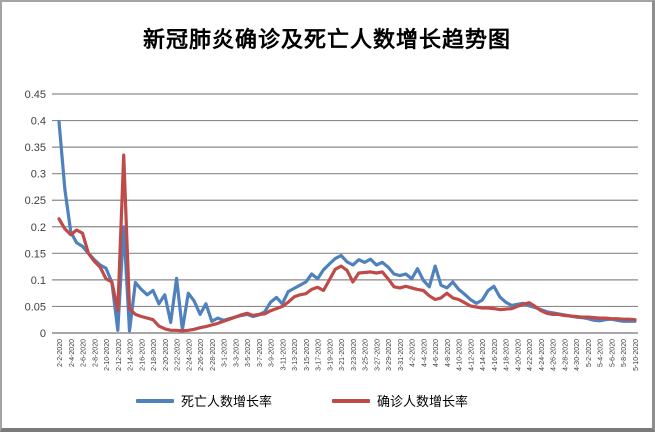 The height and width of the screenshot is (432, 655). What do you see at coordinates (236, 353) in the screenshot?
I see `x-axis-tick-label: 3-3-2020` at bounding box center [236, 353].